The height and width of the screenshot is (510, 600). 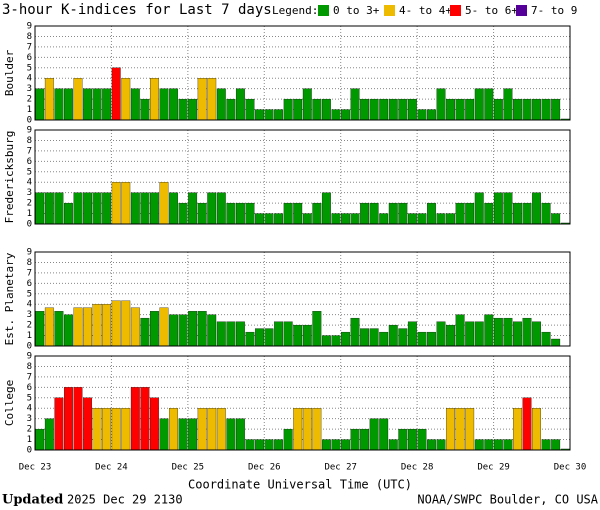 What do you see at coordinates (493, 468) in the screenshot?
I see `x-tick-label: Dec 29` at bounding box center [493, 468].